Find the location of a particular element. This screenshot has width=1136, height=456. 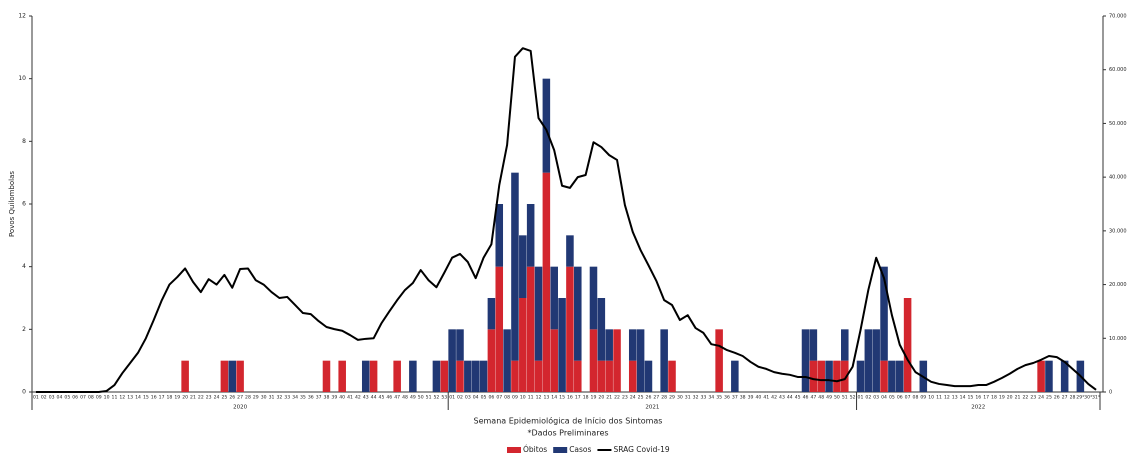

x-tick-label: 41 is located at coordinates (350, 398).